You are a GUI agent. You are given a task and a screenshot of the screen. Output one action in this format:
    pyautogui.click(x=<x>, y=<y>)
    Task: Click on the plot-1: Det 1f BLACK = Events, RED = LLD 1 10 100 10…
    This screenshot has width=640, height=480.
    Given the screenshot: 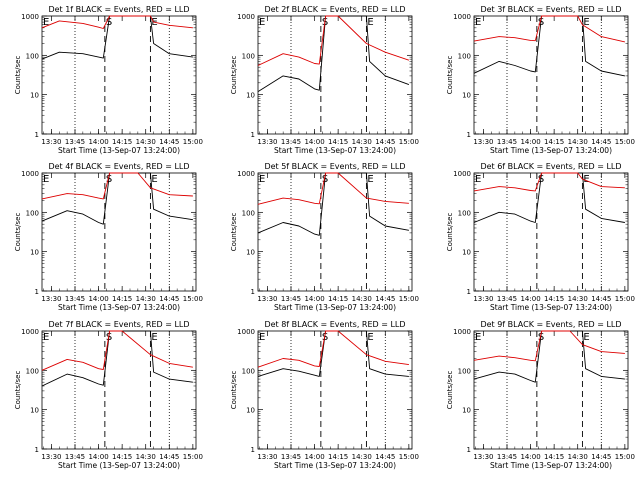 What is the action you would take?
    pyautogui.click(x=108, y=80)
    